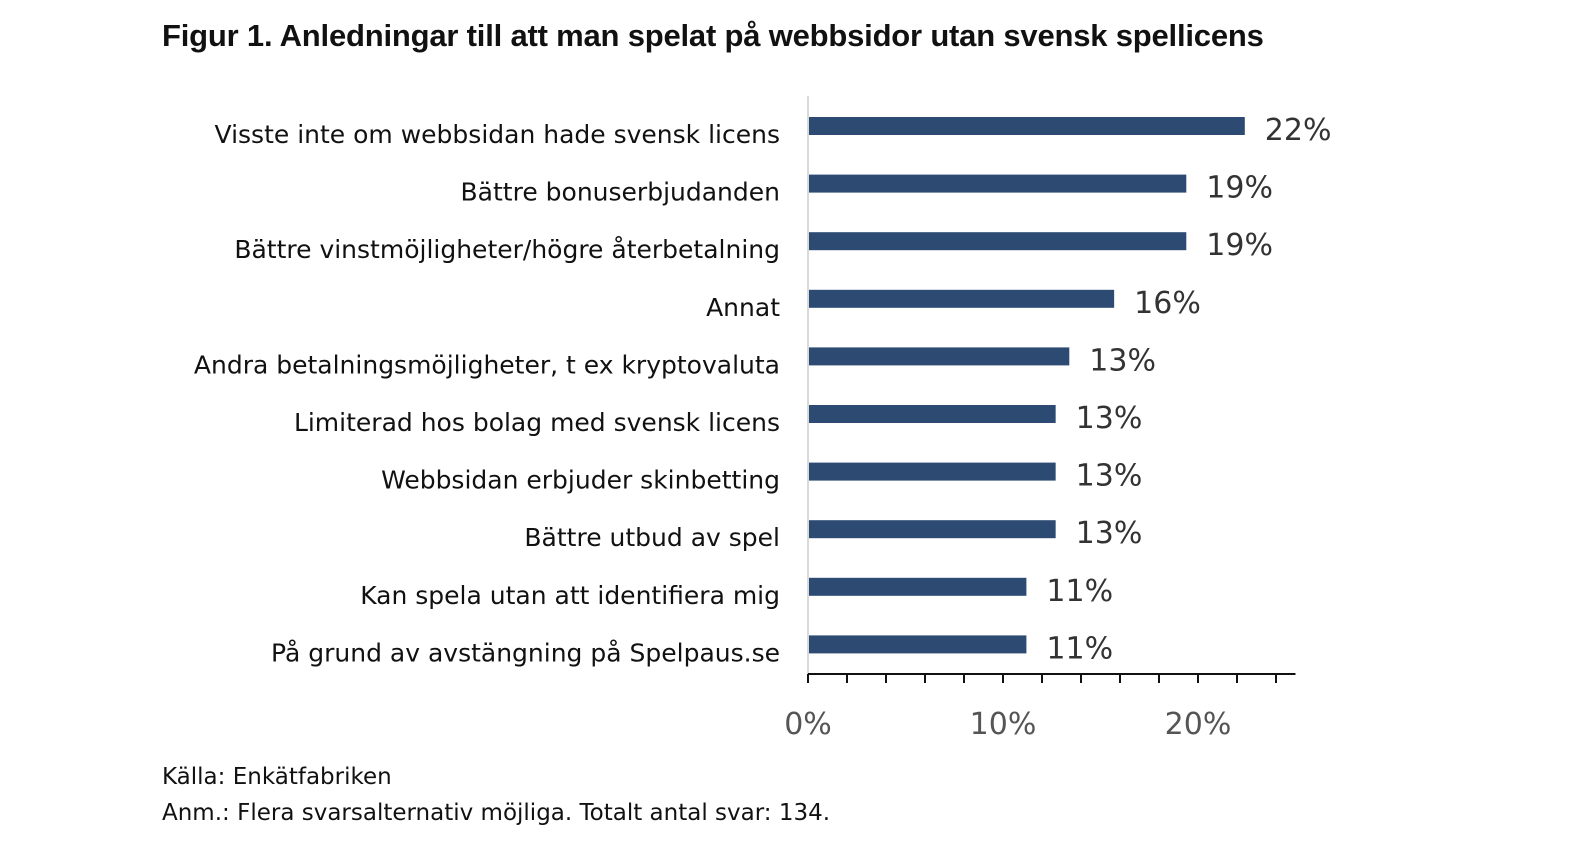 This screenshot has height=858, width=1570. What do you see at coordinates (1198, 724) in the screenshot?
I see `x-tick-label: 20%` at bounding box center [1198, 724].